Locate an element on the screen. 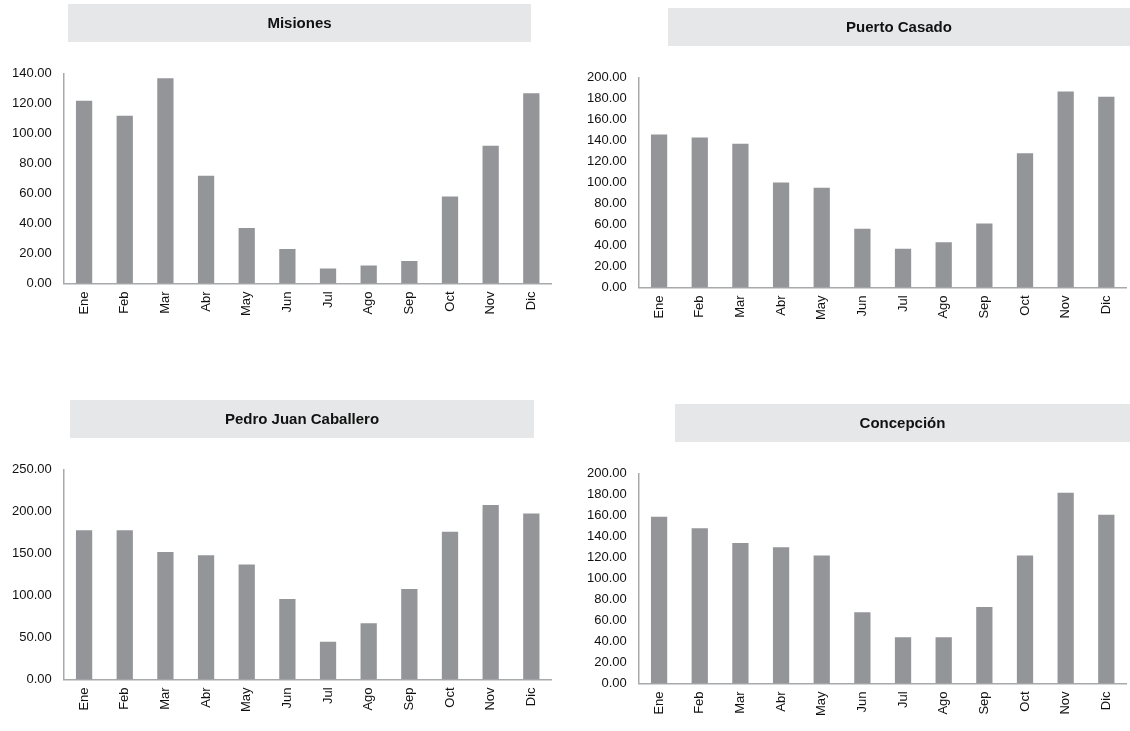  chart-title: Pedro Juan Caballero is located at coordinates (302, 419).